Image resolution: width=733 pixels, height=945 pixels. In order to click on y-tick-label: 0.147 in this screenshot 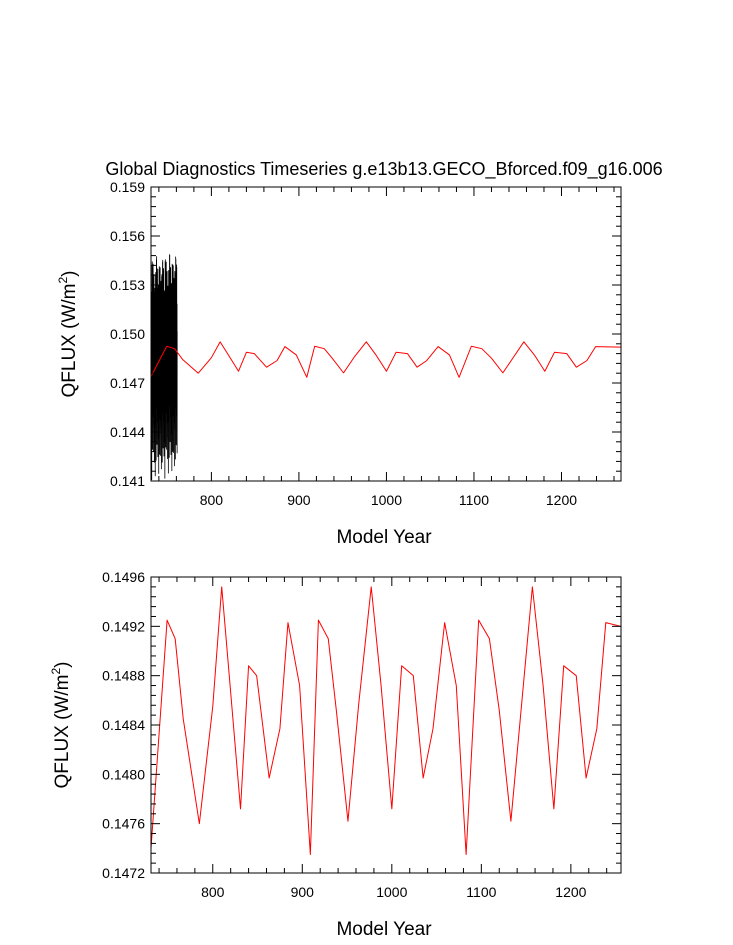, I will do `click(127, 383)`.